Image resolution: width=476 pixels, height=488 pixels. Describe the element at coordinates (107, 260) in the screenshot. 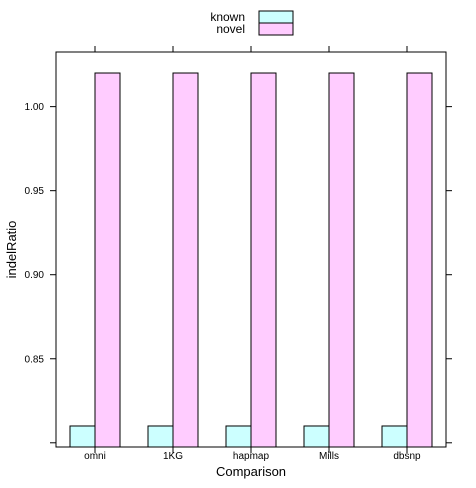

I see `bar-novel-omni` at that location.